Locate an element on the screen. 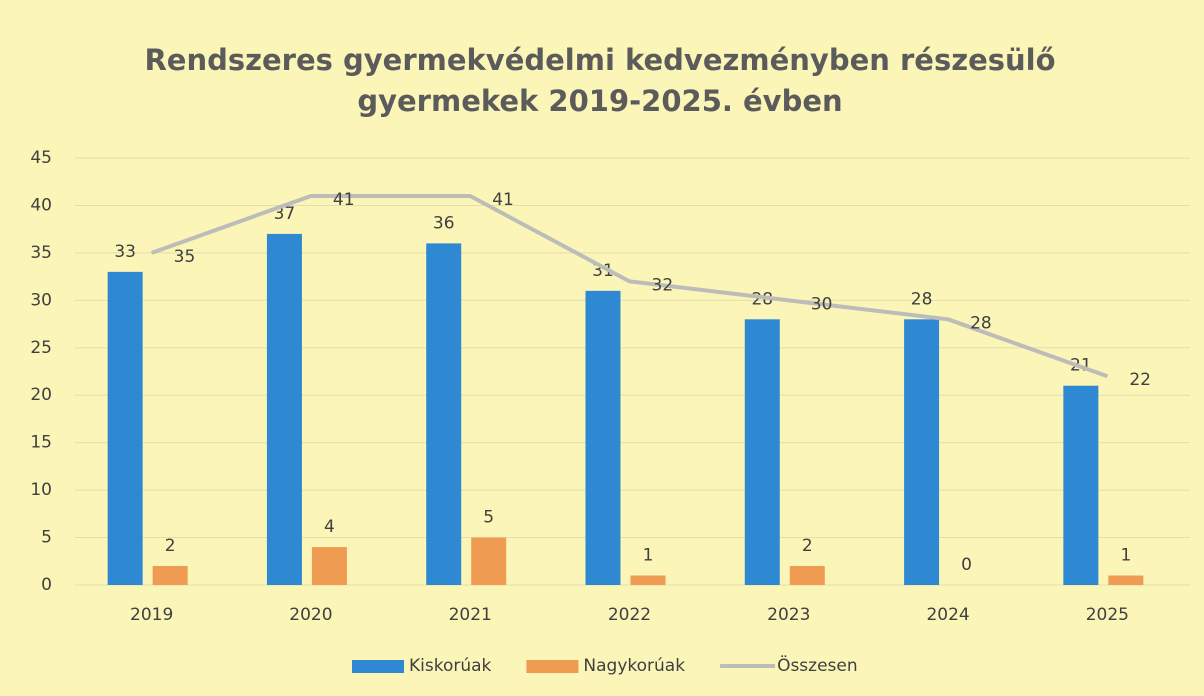 This screenshot has width=1204, height=696. legend-label: Összesen is located at coordinates (817, 665).